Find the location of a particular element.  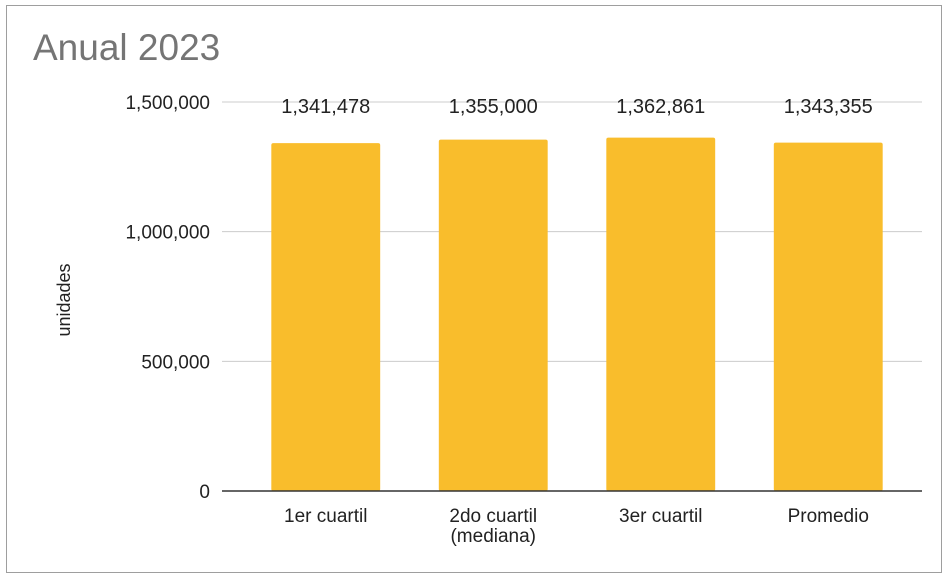

x-tick-label: (mediana) is located at coordinates (493, 536).